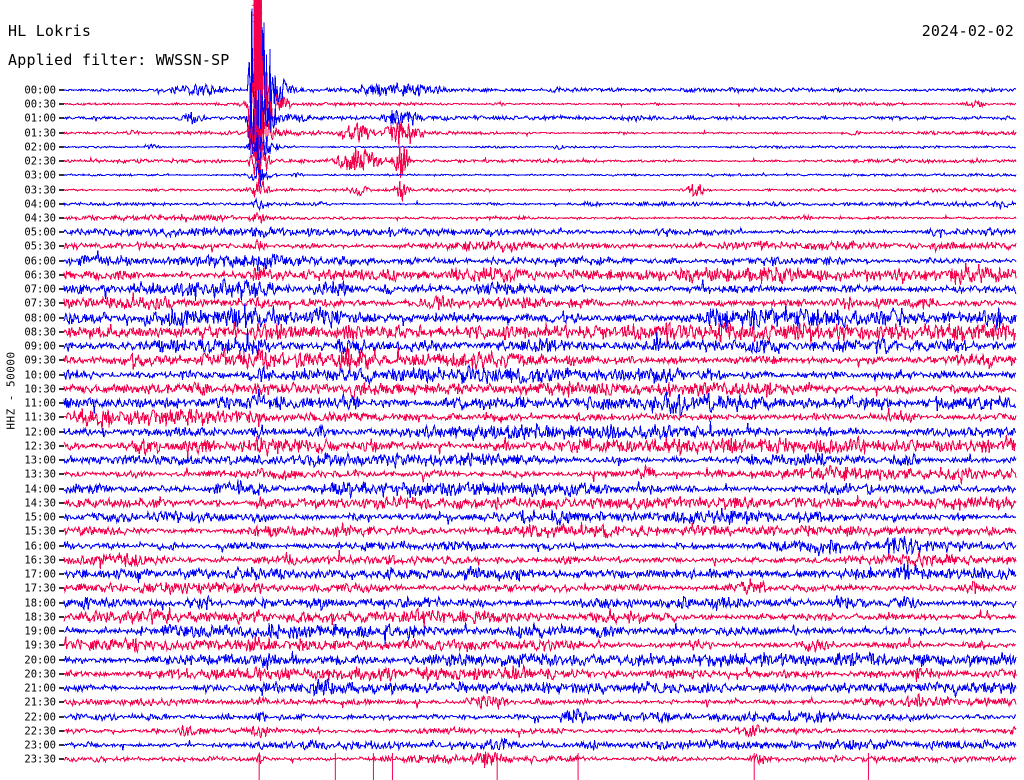 Image resolution: width=1024 pixels, height=780 pixels. I want to click on time-tick-label-1530: 15:30, so click(40, 532).